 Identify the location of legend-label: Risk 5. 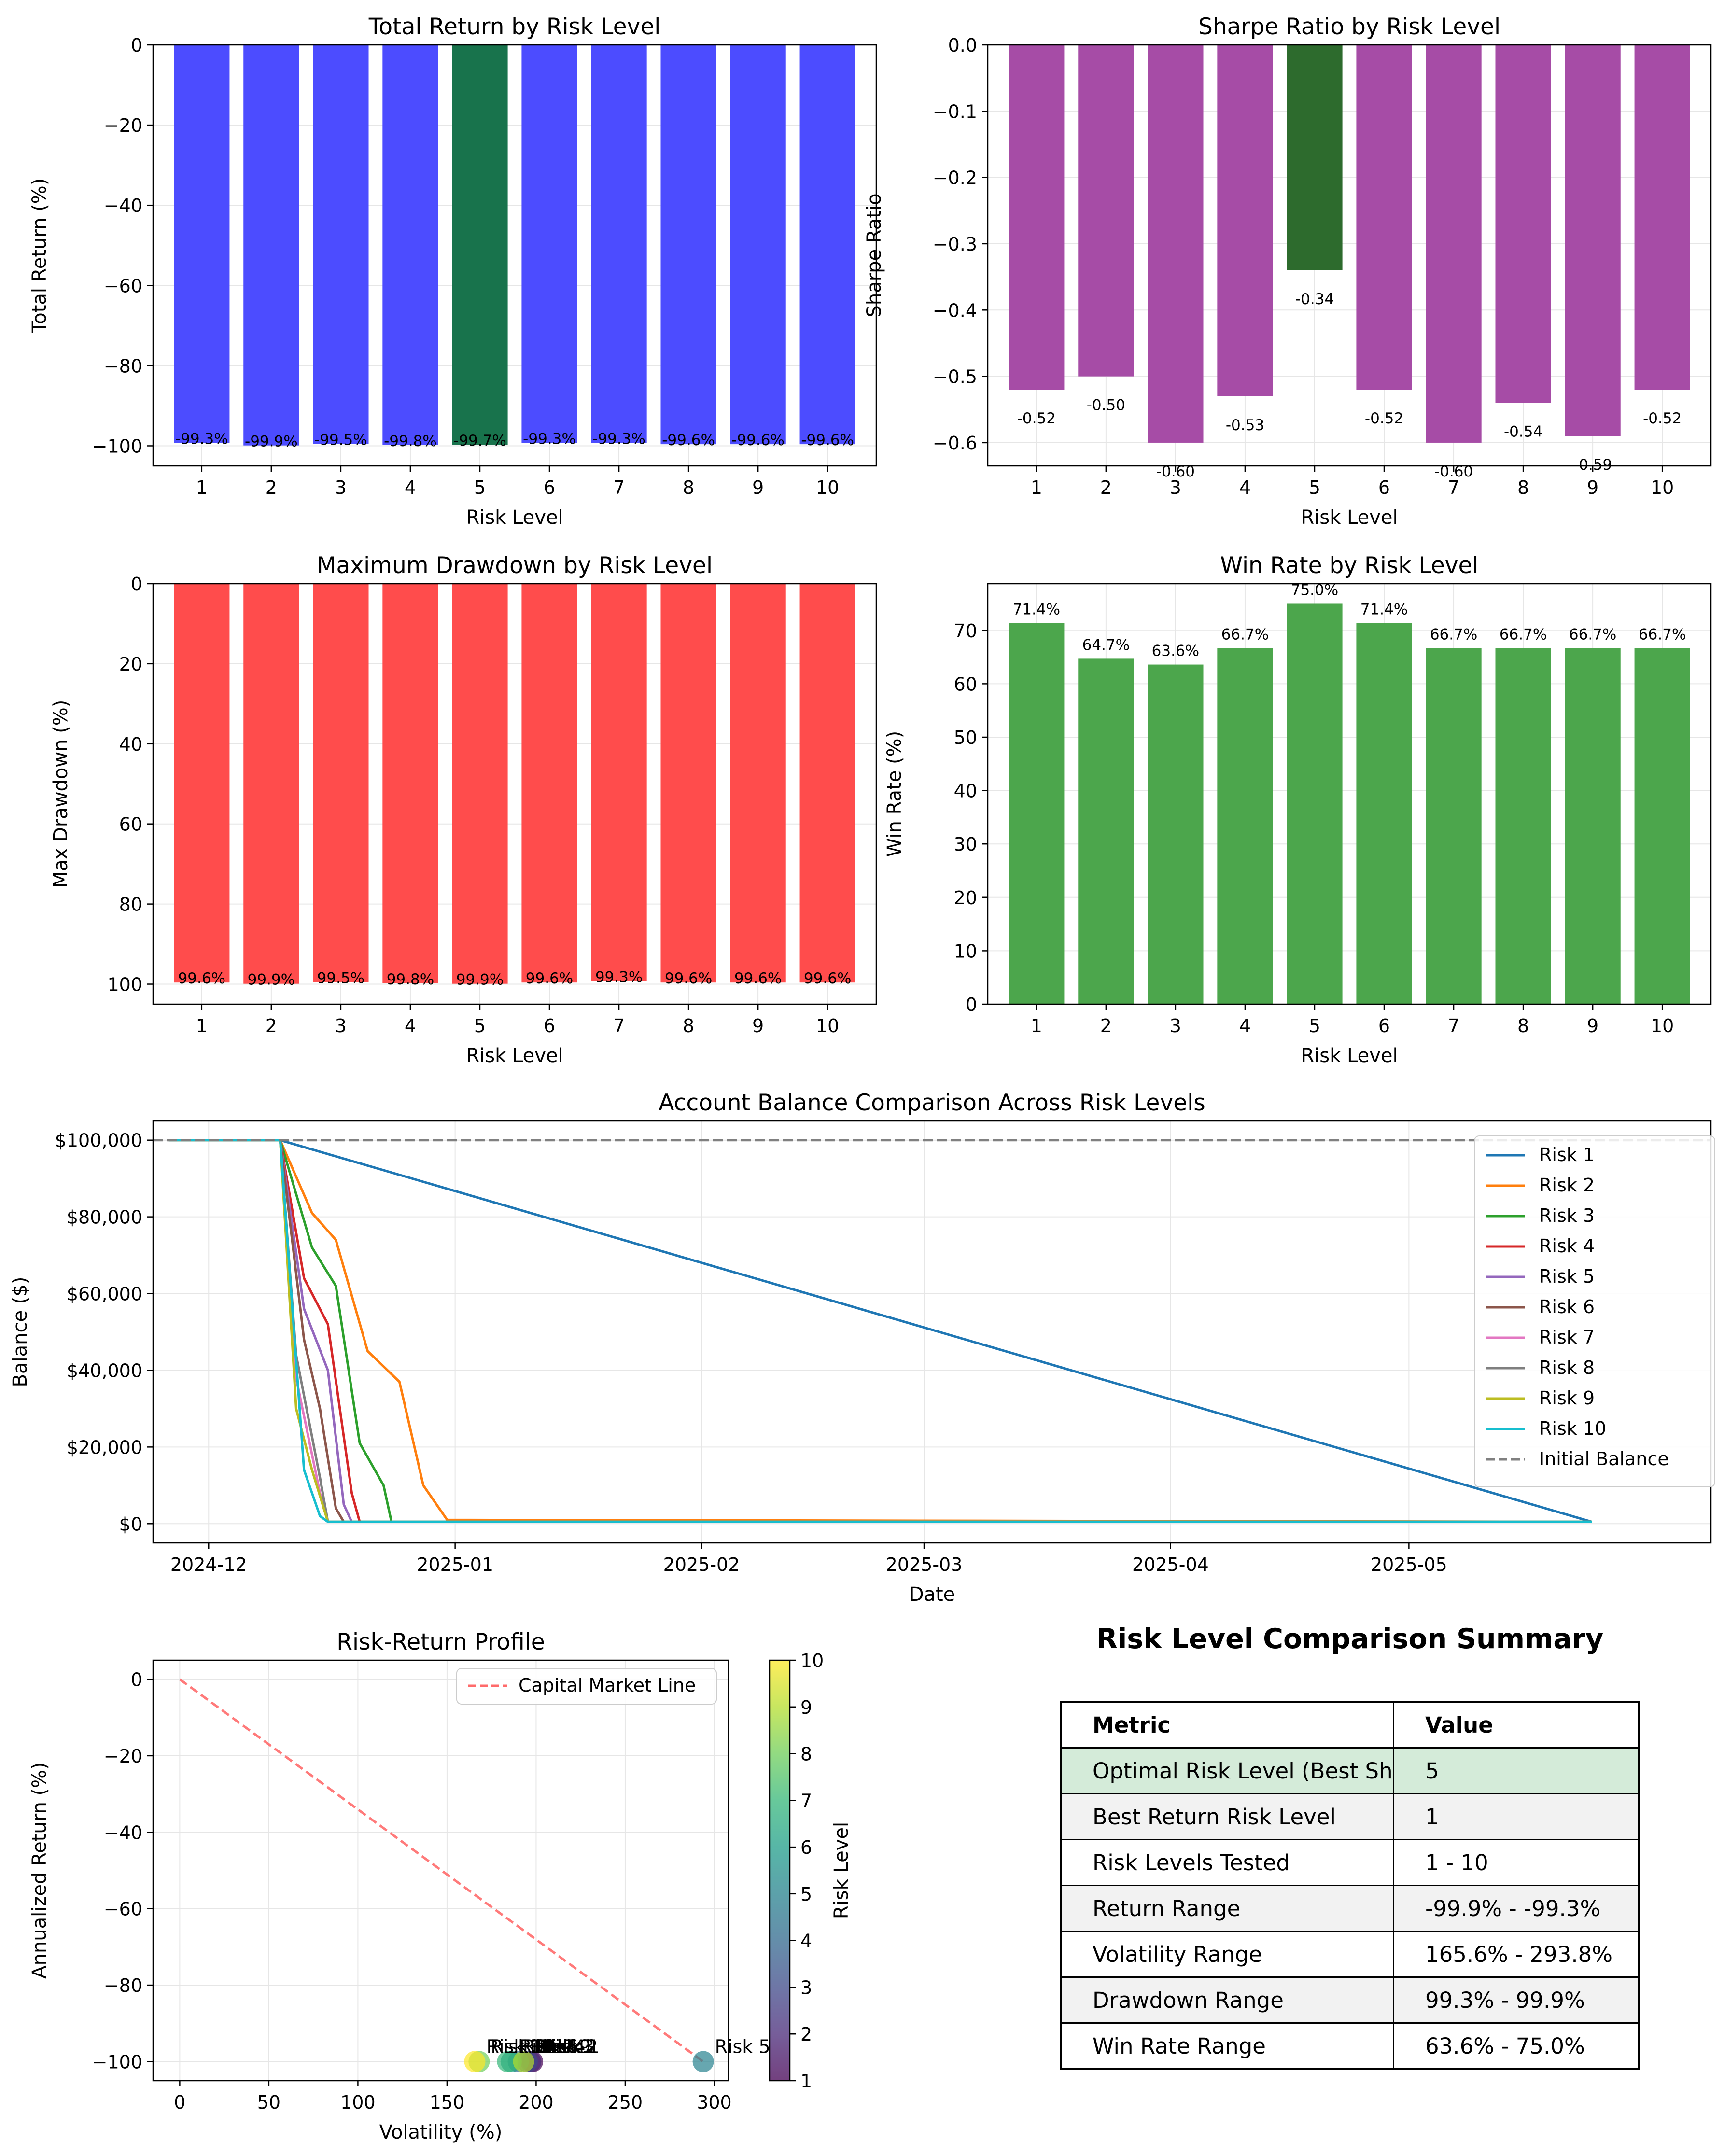
(1567, 1277).